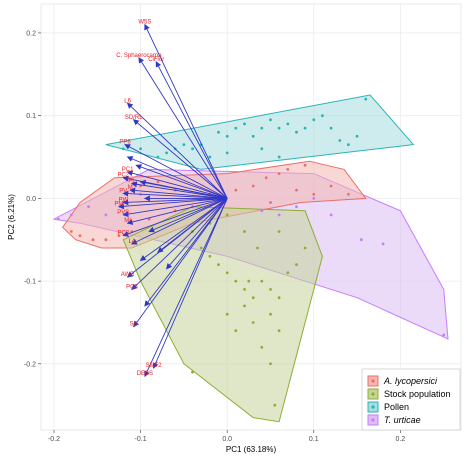  I want to click on legend-label-2: Pollen, so click(396, 407).